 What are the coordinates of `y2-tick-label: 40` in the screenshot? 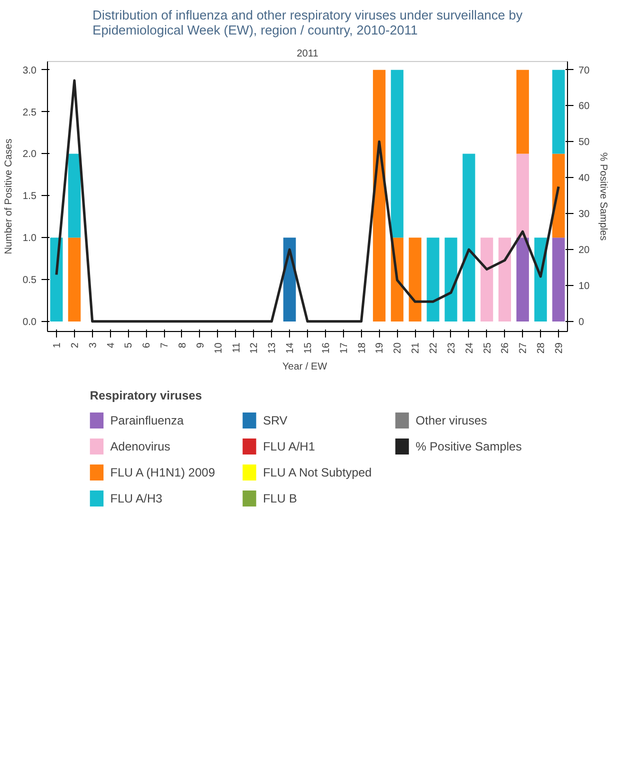 It's located at (584, 178).